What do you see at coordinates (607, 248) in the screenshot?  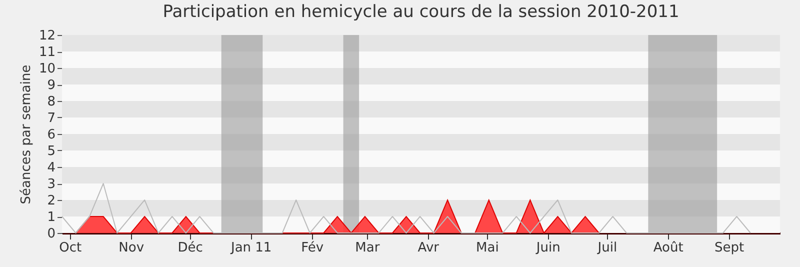 I see `x-tick-label: Juil` at bounding box center [607, 248].